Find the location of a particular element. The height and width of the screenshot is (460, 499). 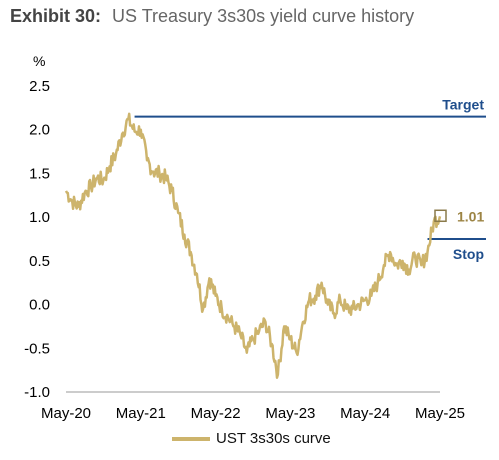

target-label: Target is located at coordinates (463, 105).